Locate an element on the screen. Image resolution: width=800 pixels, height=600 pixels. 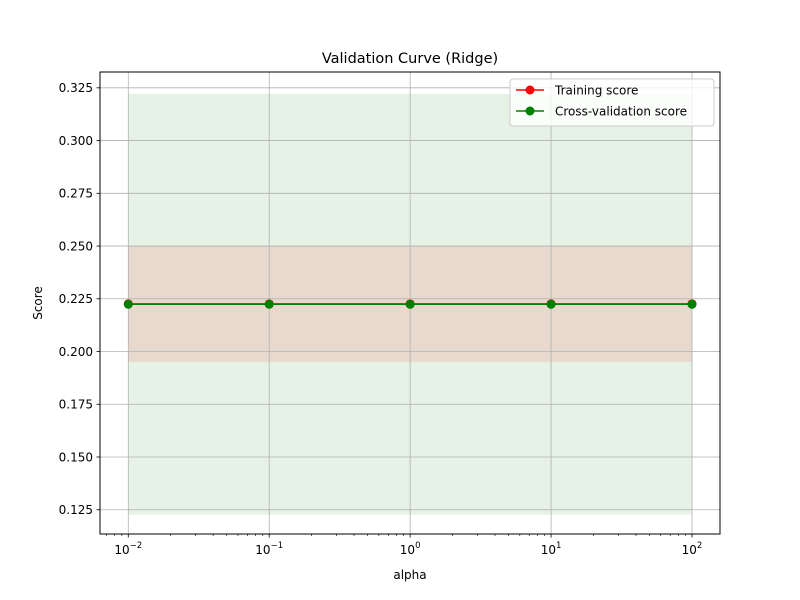
x-tick-label: 10¹ is located at coordinates (551, 549).